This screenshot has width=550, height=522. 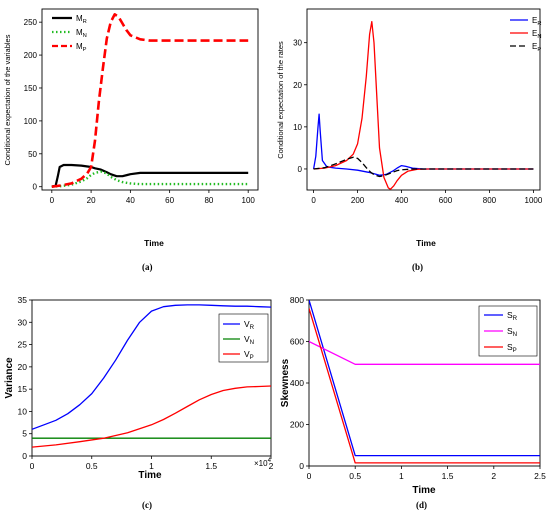 What do you see at coordinates (536, 47) in the screenshot?
I see `legend-label: EP` at bounding box center [536, 47].